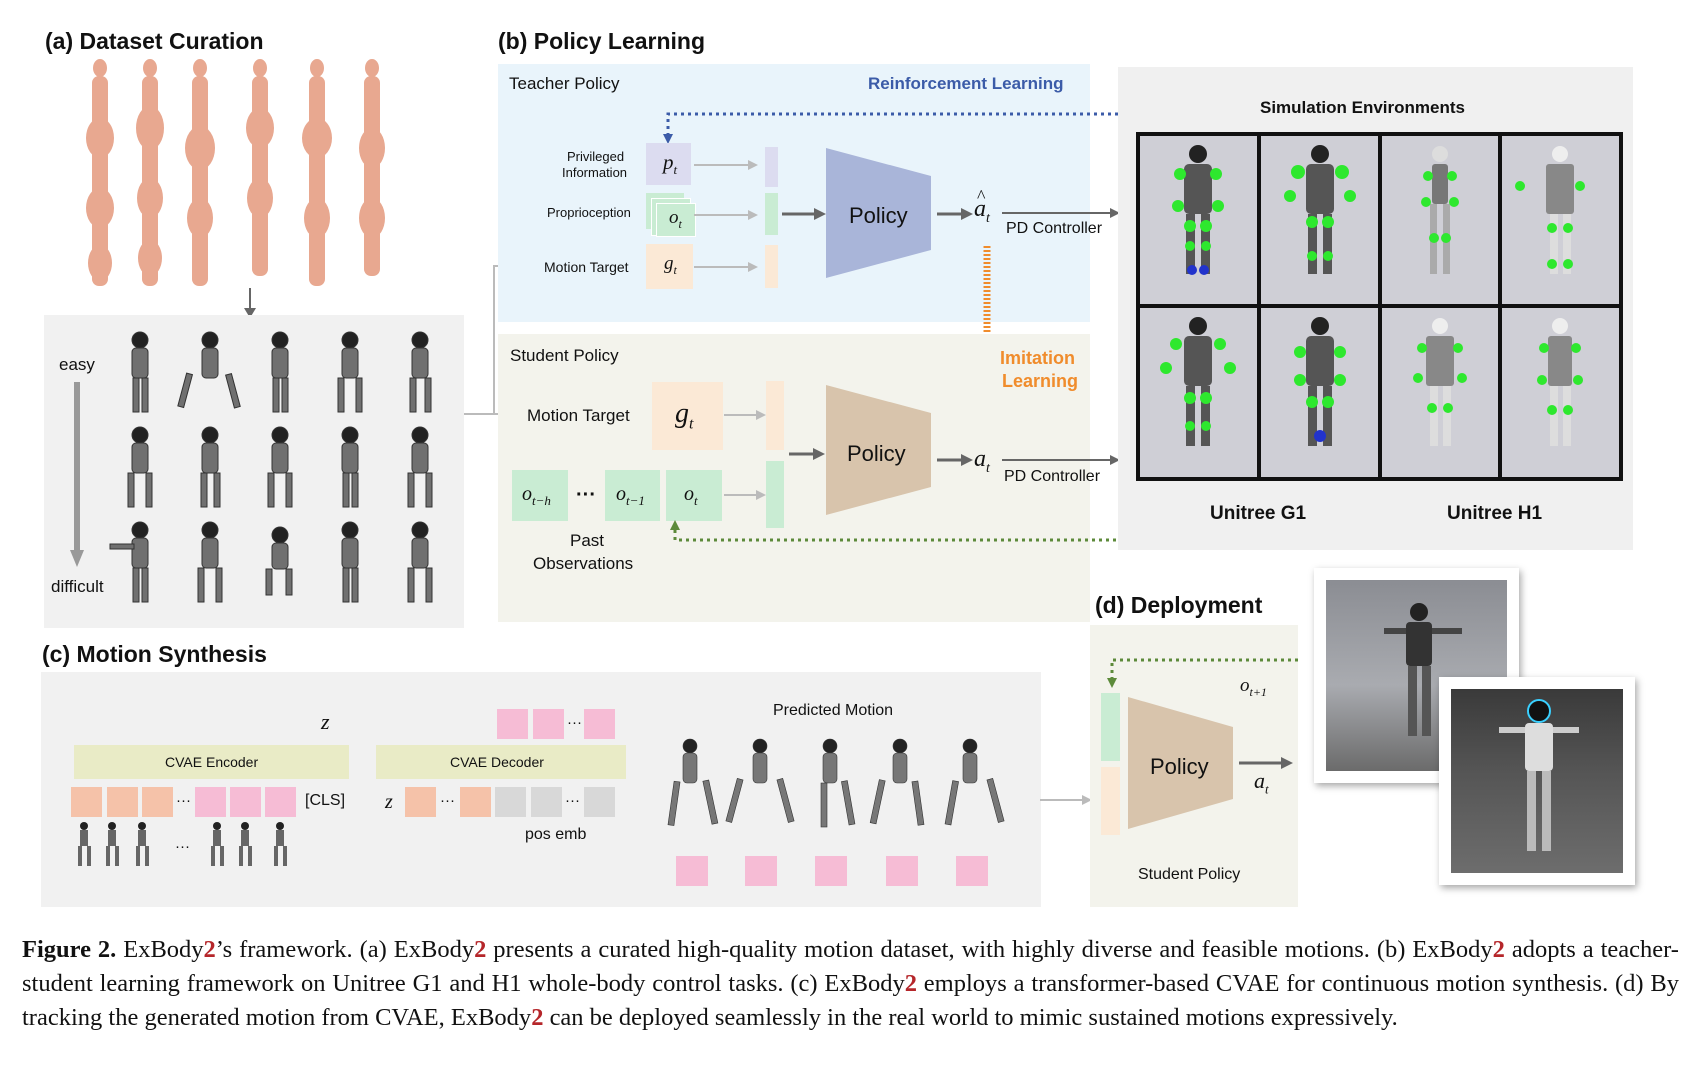 The height and width of the screenshot is (1086, 1702). I want to click on student-pd-controller: PD Controller, so click(1052, 476).